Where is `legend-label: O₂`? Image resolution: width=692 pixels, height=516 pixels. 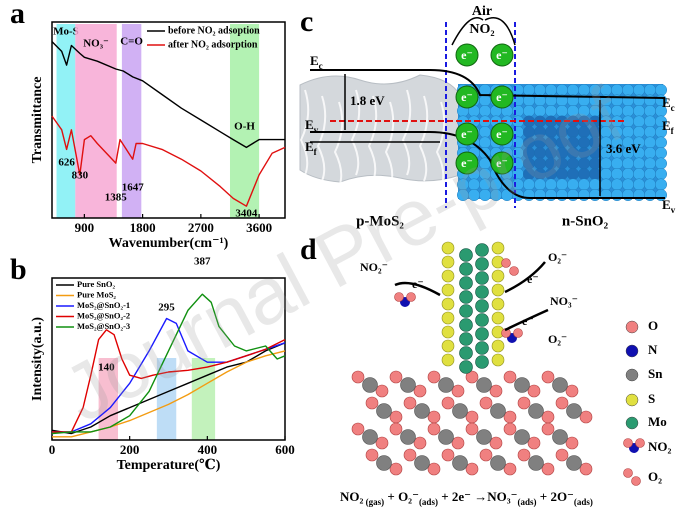 legend-label: O₂ is located at coordinates (655, 476).